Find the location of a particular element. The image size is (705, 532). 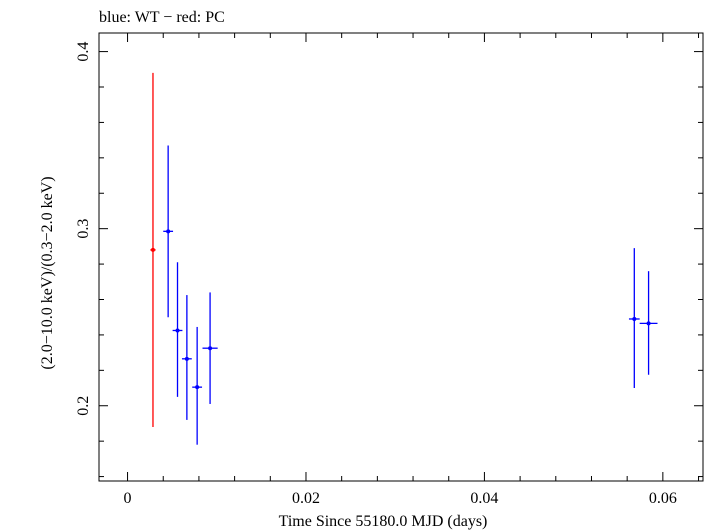

chart-title: blue: WT − red: PC is located at coordinates (162, 17).